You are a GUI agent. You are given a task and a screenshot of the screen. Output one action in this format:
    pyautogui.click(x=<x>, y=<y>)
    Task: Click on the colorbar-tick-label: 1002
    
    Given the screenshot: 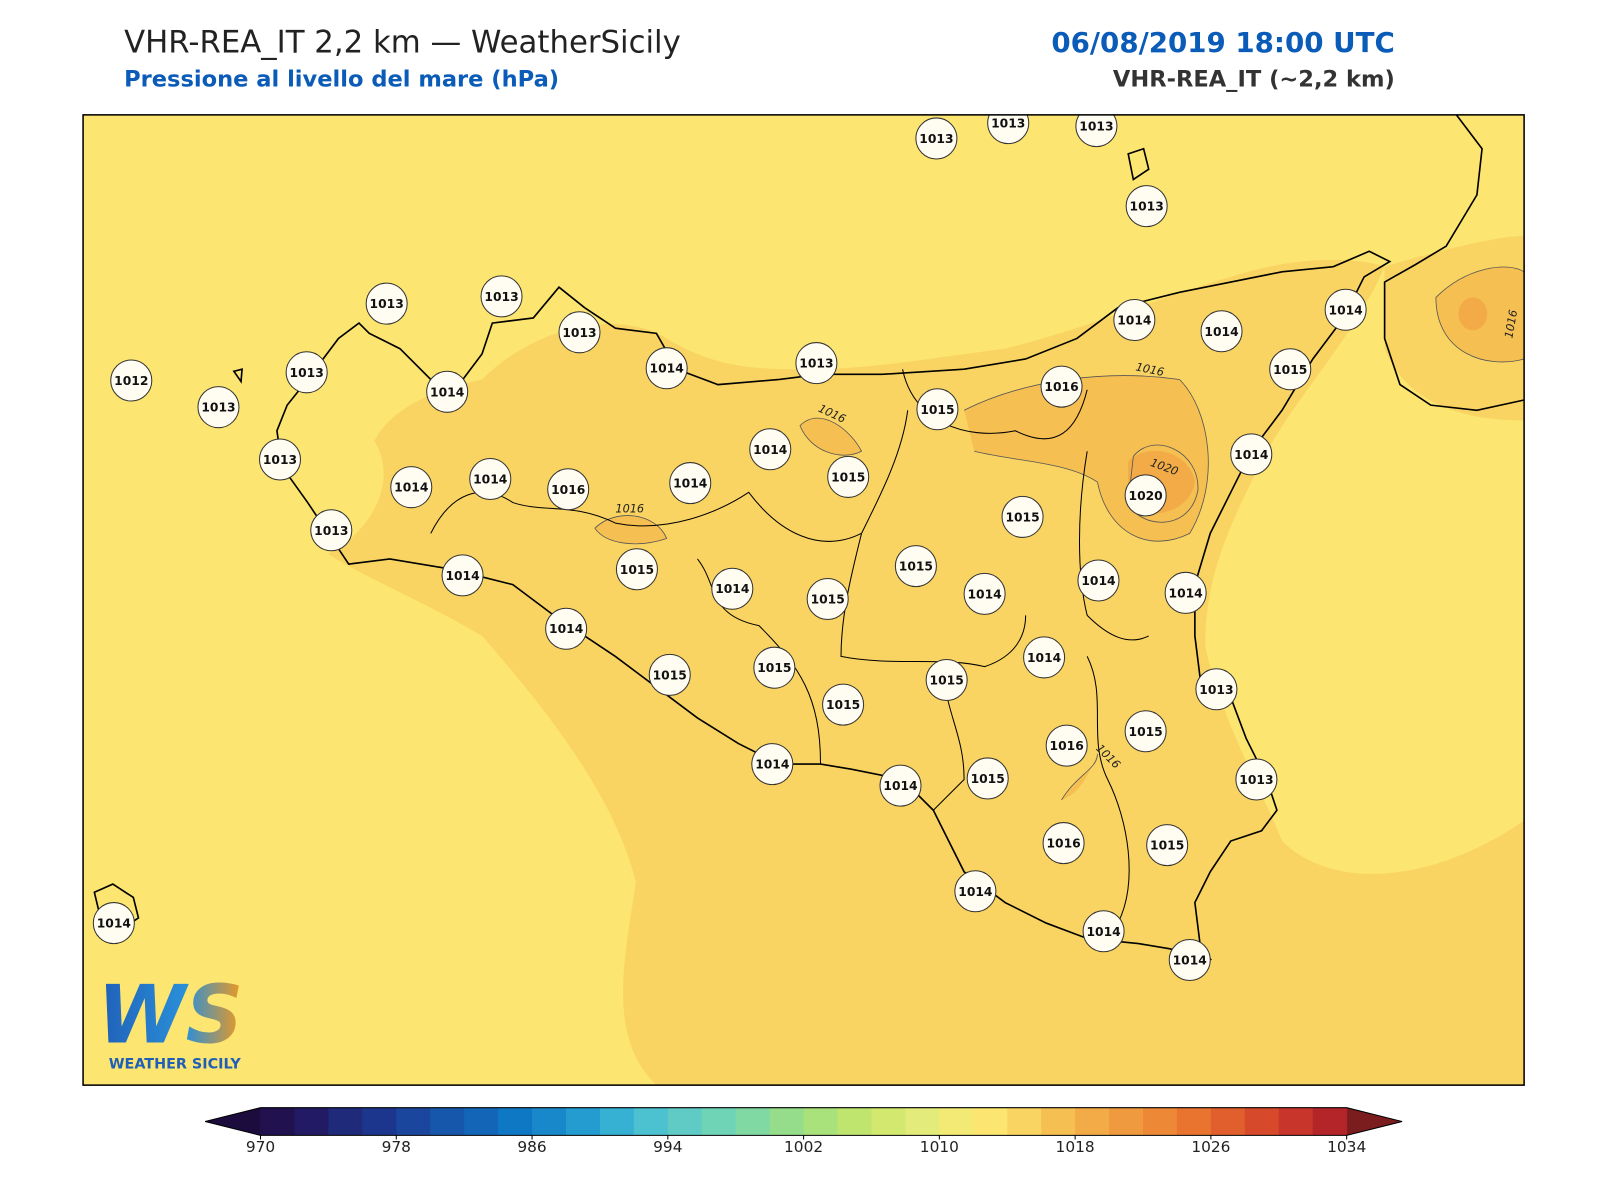 What is the action you would take?
    pyautogui.click(x=803, y=1147)
    